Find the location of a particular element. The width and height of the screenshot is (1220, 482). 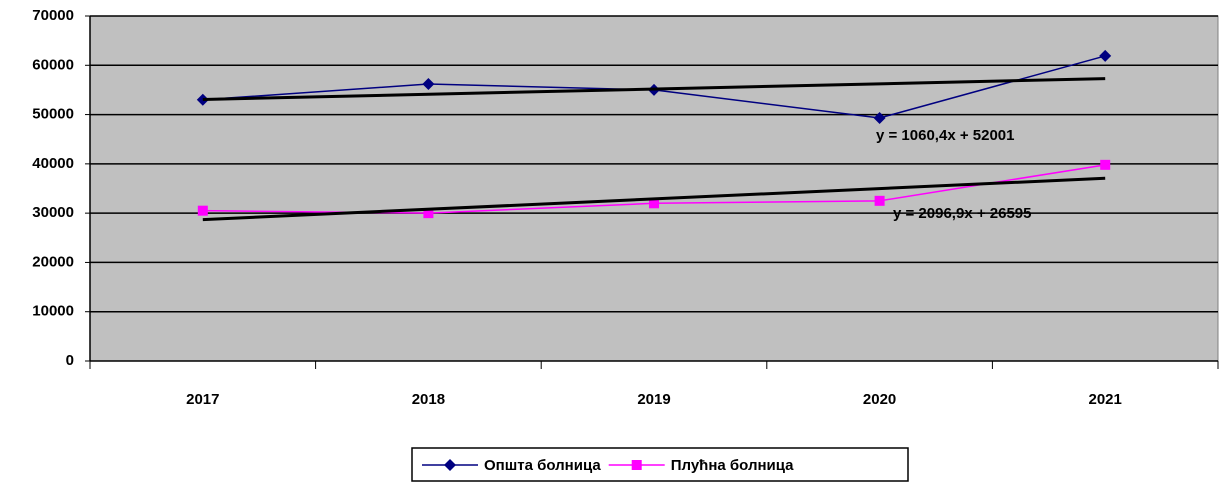

x-tick-label: 2019 is located at coordinates (653, 399).